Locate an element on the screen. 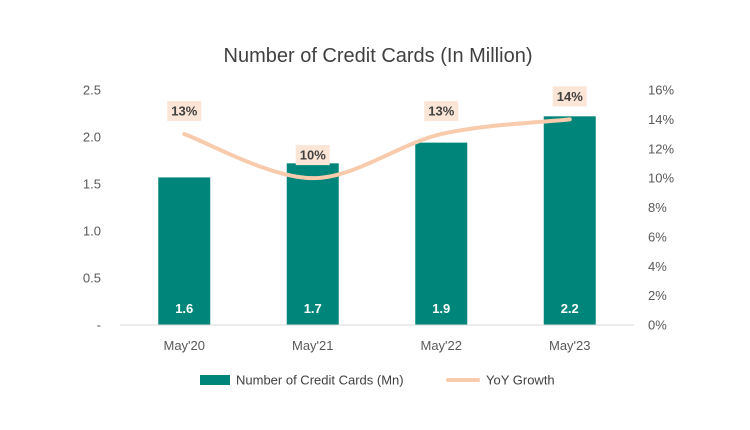 The width and height of the screenshot is (750, 430). legend: Number of Credit Cards (Mn) YoY Growth is located at coordinates (377, 380).